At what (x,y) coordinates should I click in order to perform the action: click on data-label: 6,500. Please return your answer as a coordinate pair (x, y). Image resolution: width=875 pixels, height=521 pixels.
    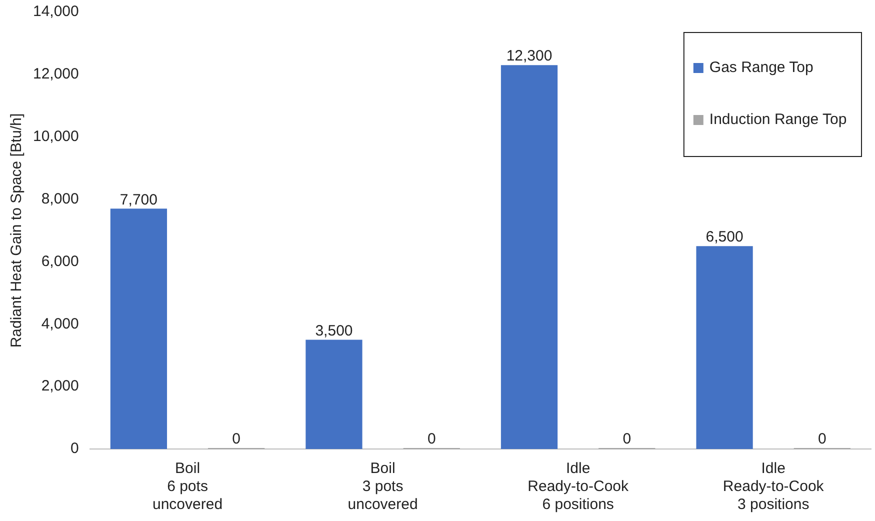
    Looking at the image, I should click on (725, 237).